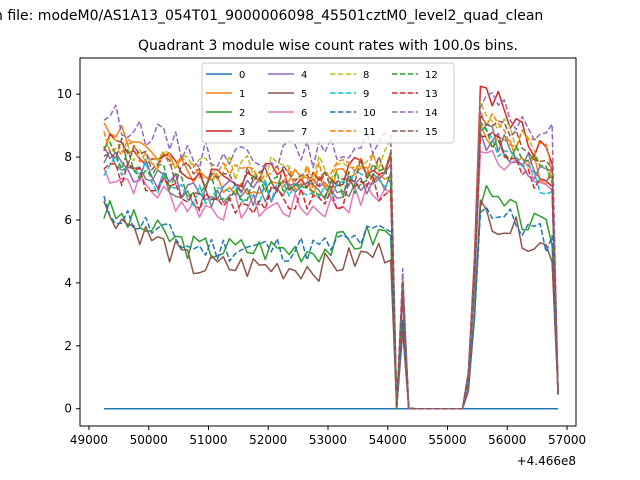  What do you see at coordinates (507, 440) in the screenshot?
I see `x-tick-label: 56000` at bounding box center [507, 440].